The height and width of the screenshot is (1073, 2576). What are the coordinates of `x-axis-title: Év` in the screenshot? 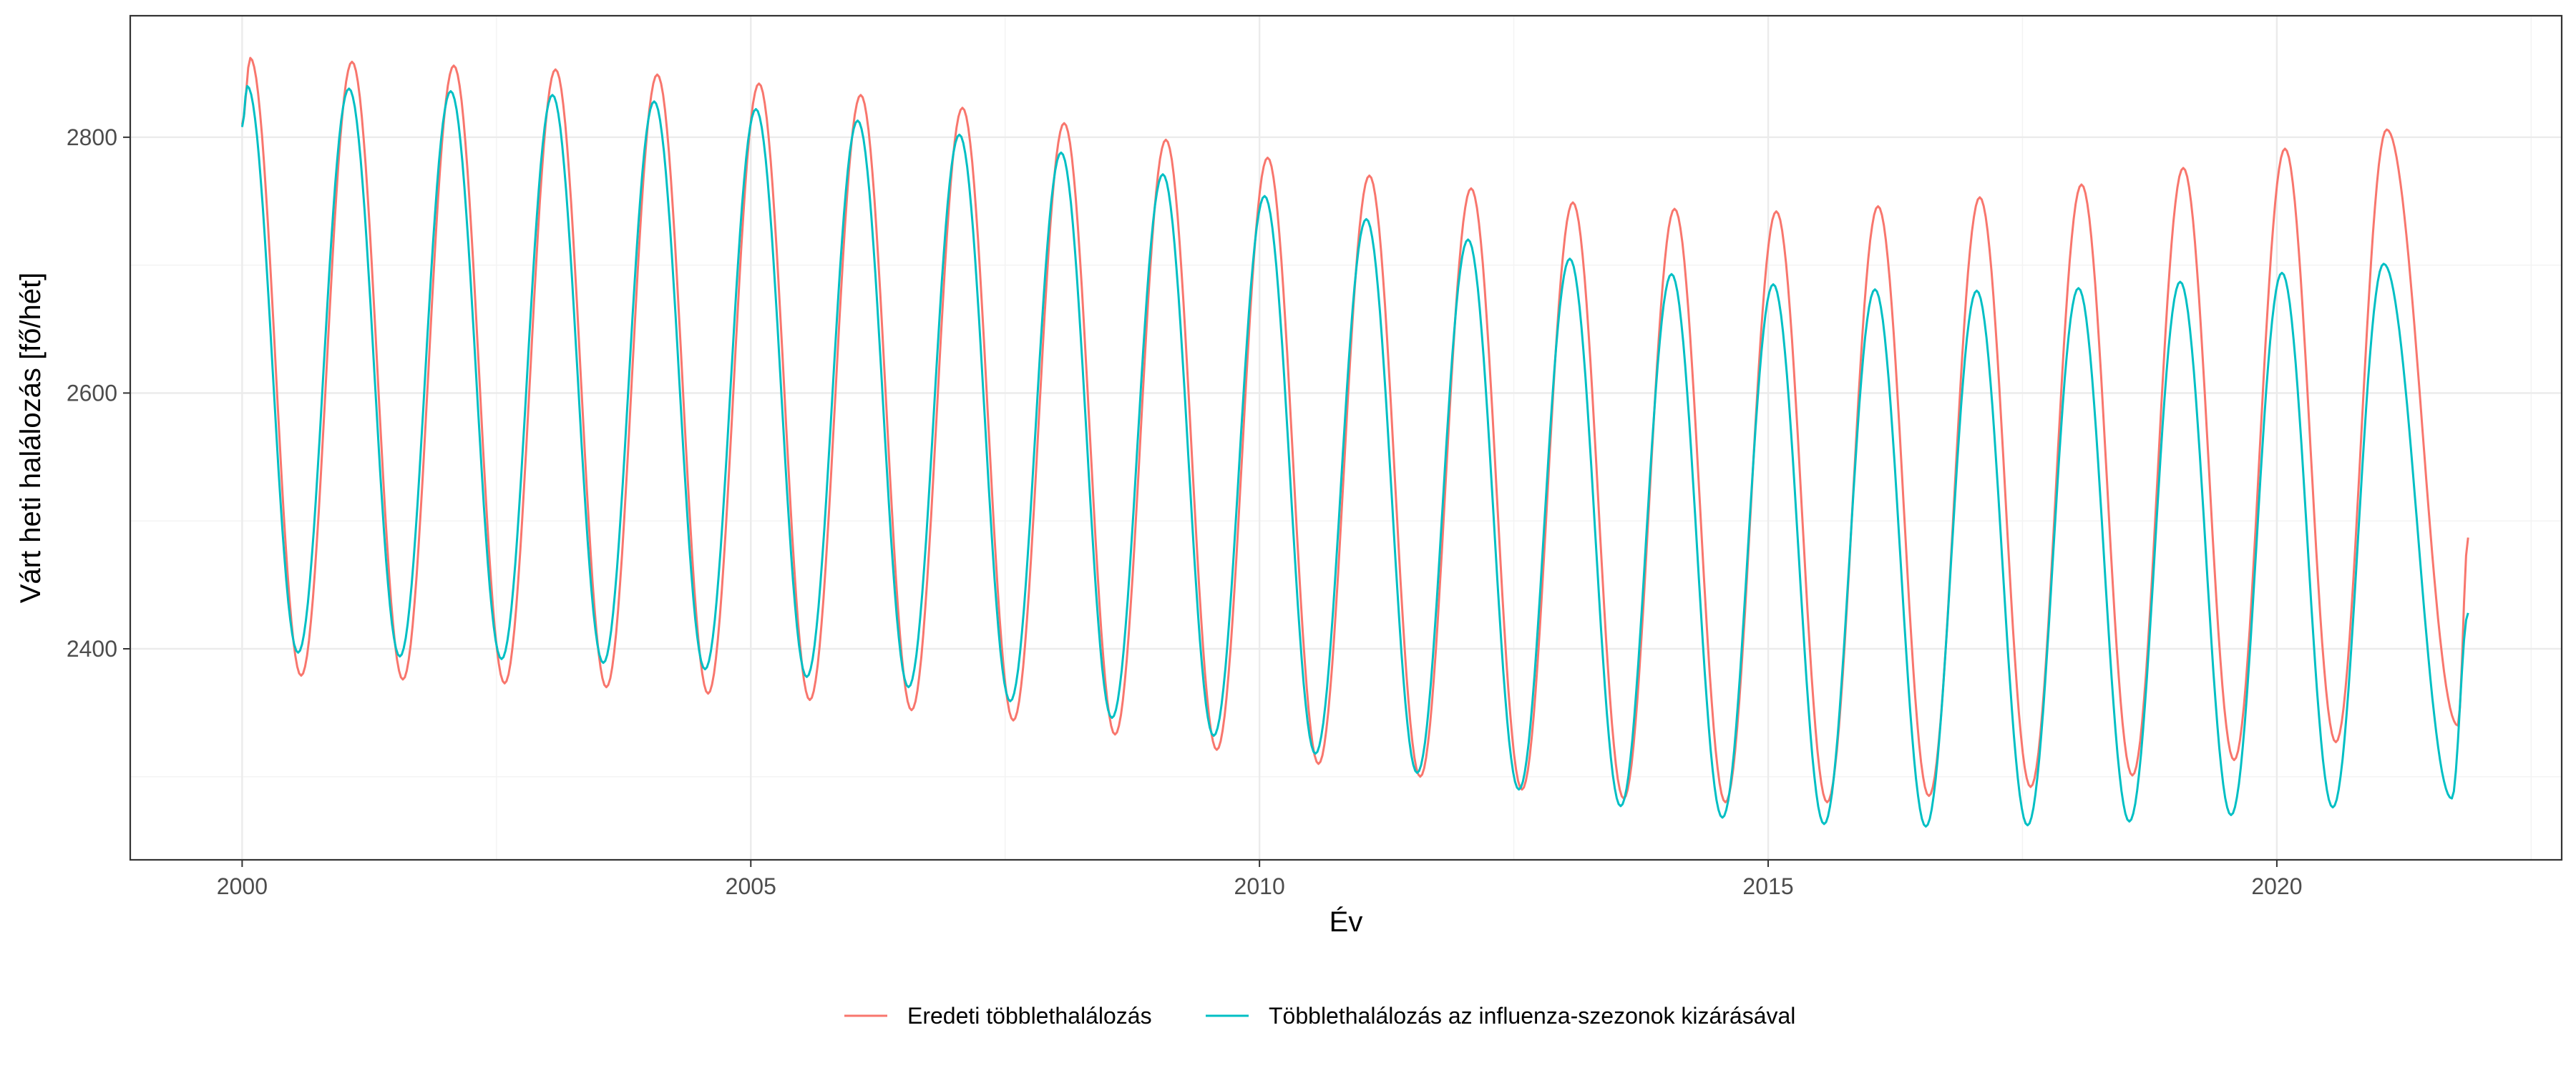 It's located at (1346, 922).